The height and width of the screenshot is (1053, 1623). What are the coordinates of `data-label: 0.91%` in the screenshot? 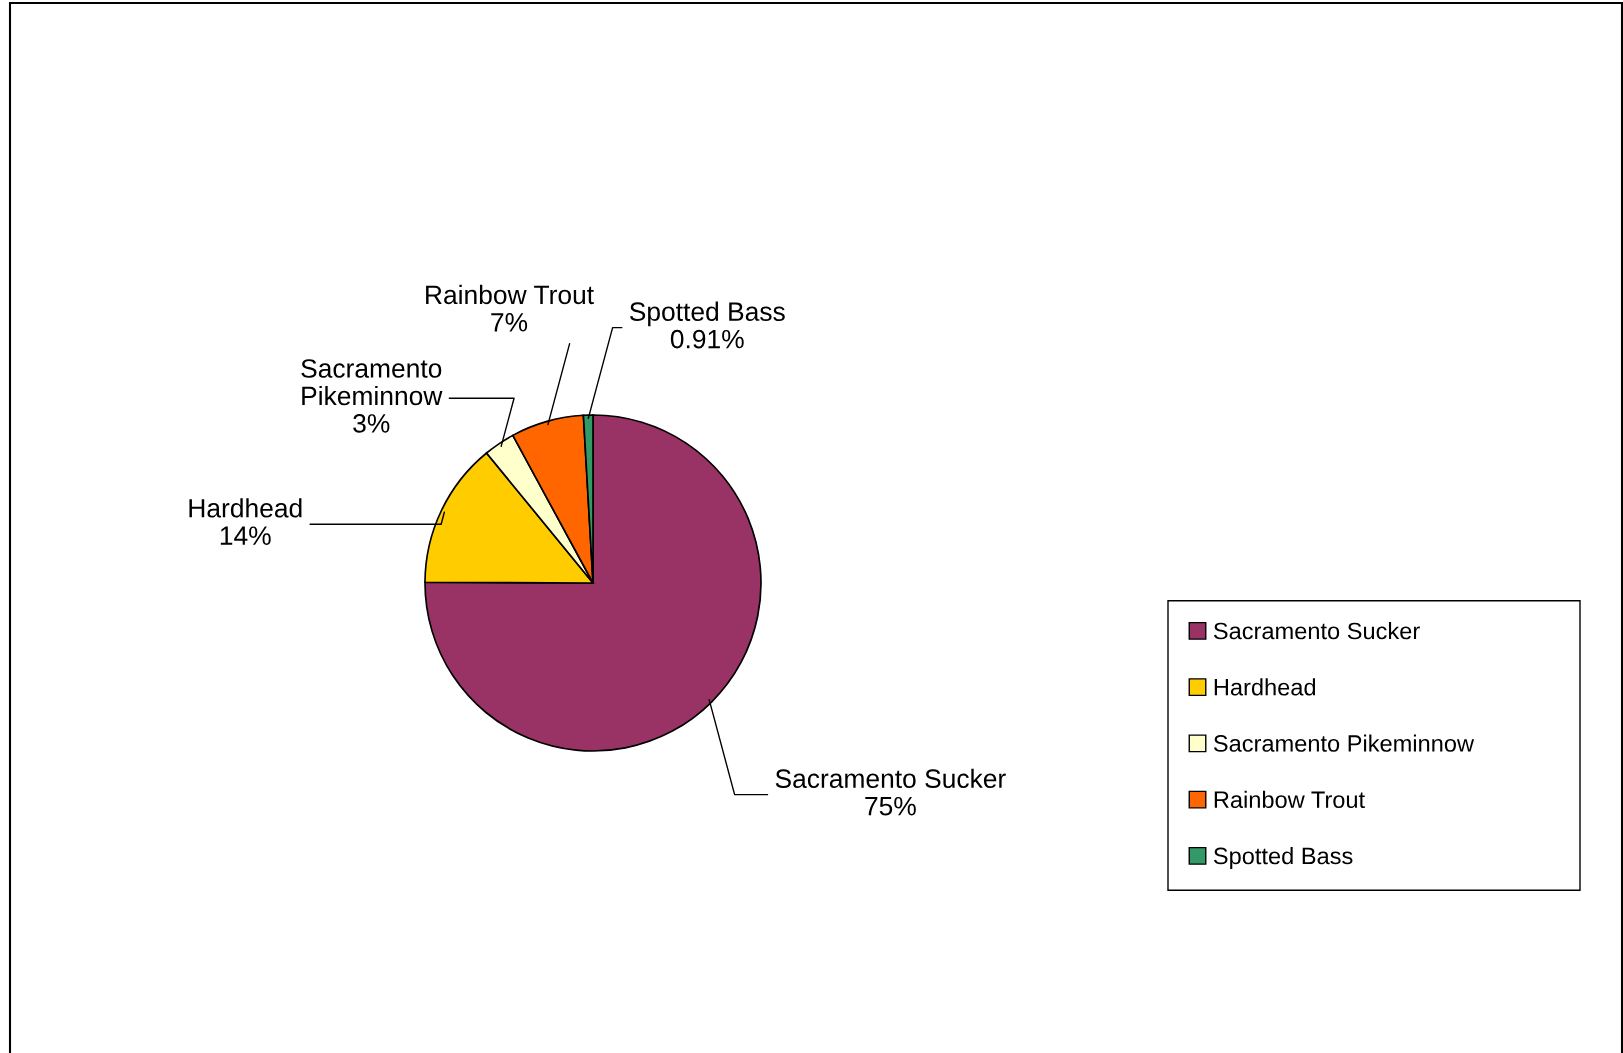 It's located at (707, 339).